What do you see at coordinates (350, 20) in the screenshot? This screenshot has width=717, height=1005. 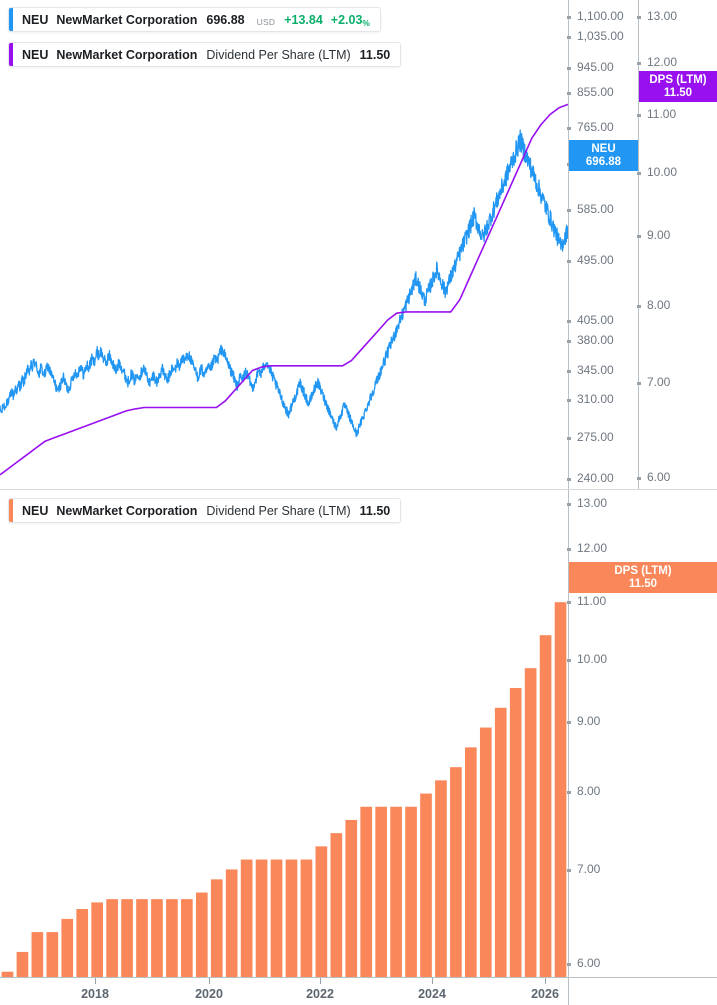 I see `legend-change-percent: +2.03%` at bounding box center [350, 20].